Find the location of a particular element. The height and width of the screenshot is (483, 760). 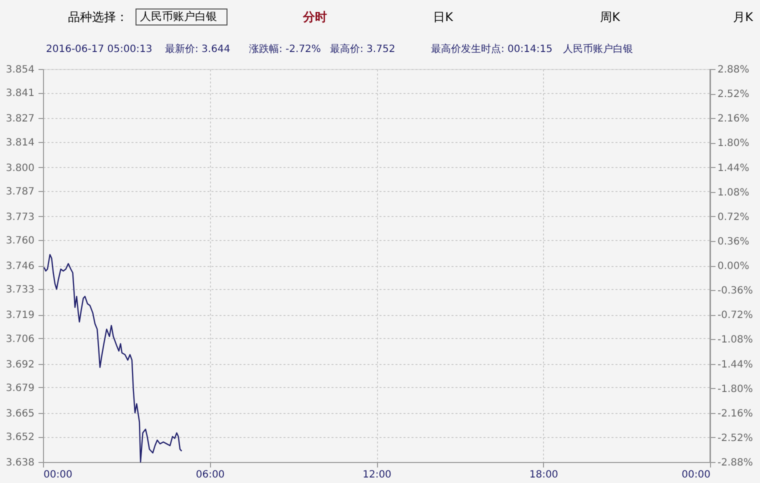

text: 最新价: 3.644 is located at coordinates (197, 49).